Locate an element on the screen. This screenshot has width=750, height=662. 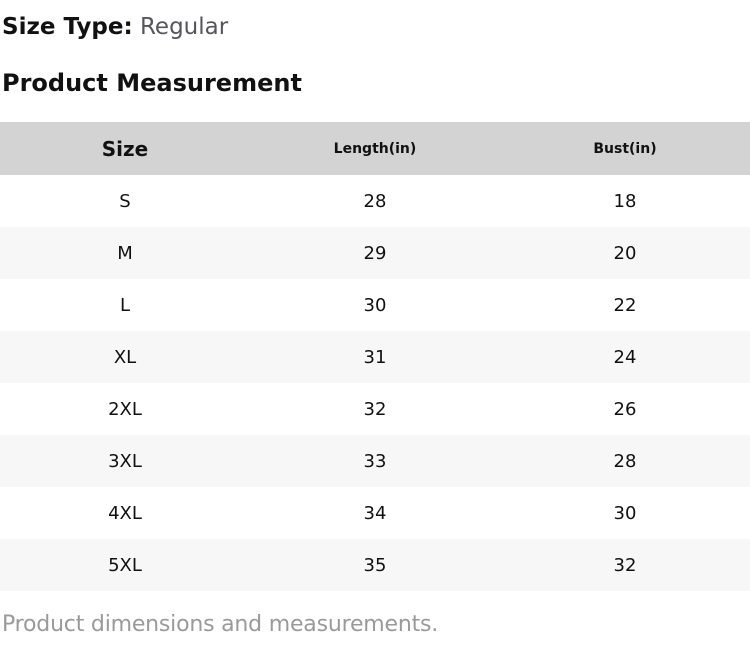
cell-length: 33 is located at coordinates (375, 461).